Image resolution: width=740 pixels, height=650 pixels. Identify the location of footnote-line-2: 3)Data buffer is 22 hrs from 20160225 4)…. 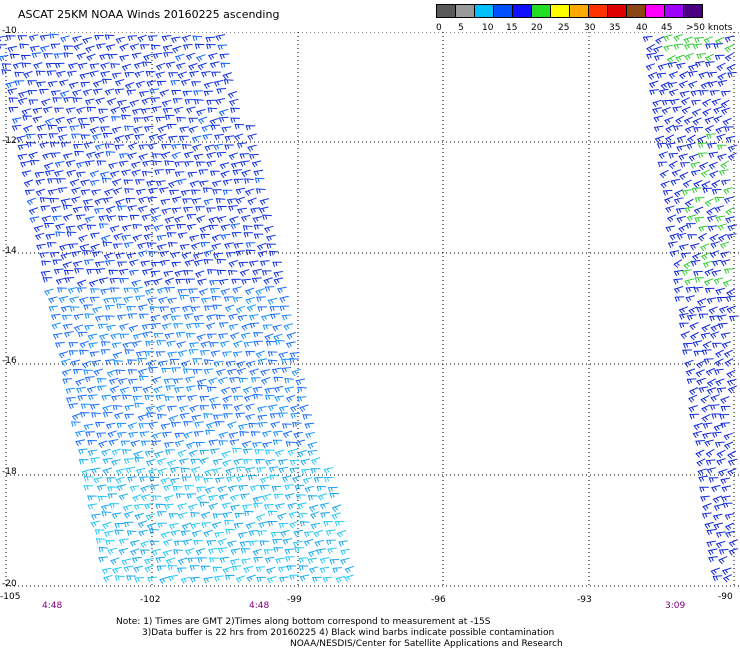
(348, 633).